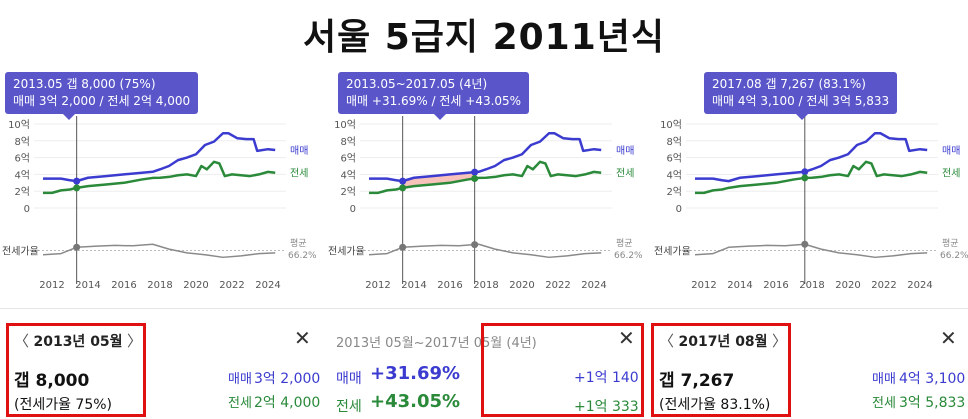 The image size is (968, 419). What do you see at coordinates (102, 101) in the screenshot?
I see `tooltip-line2: 매매 3억 2,000 / 전세 2억 4,000` at bounding box center [102, 101].